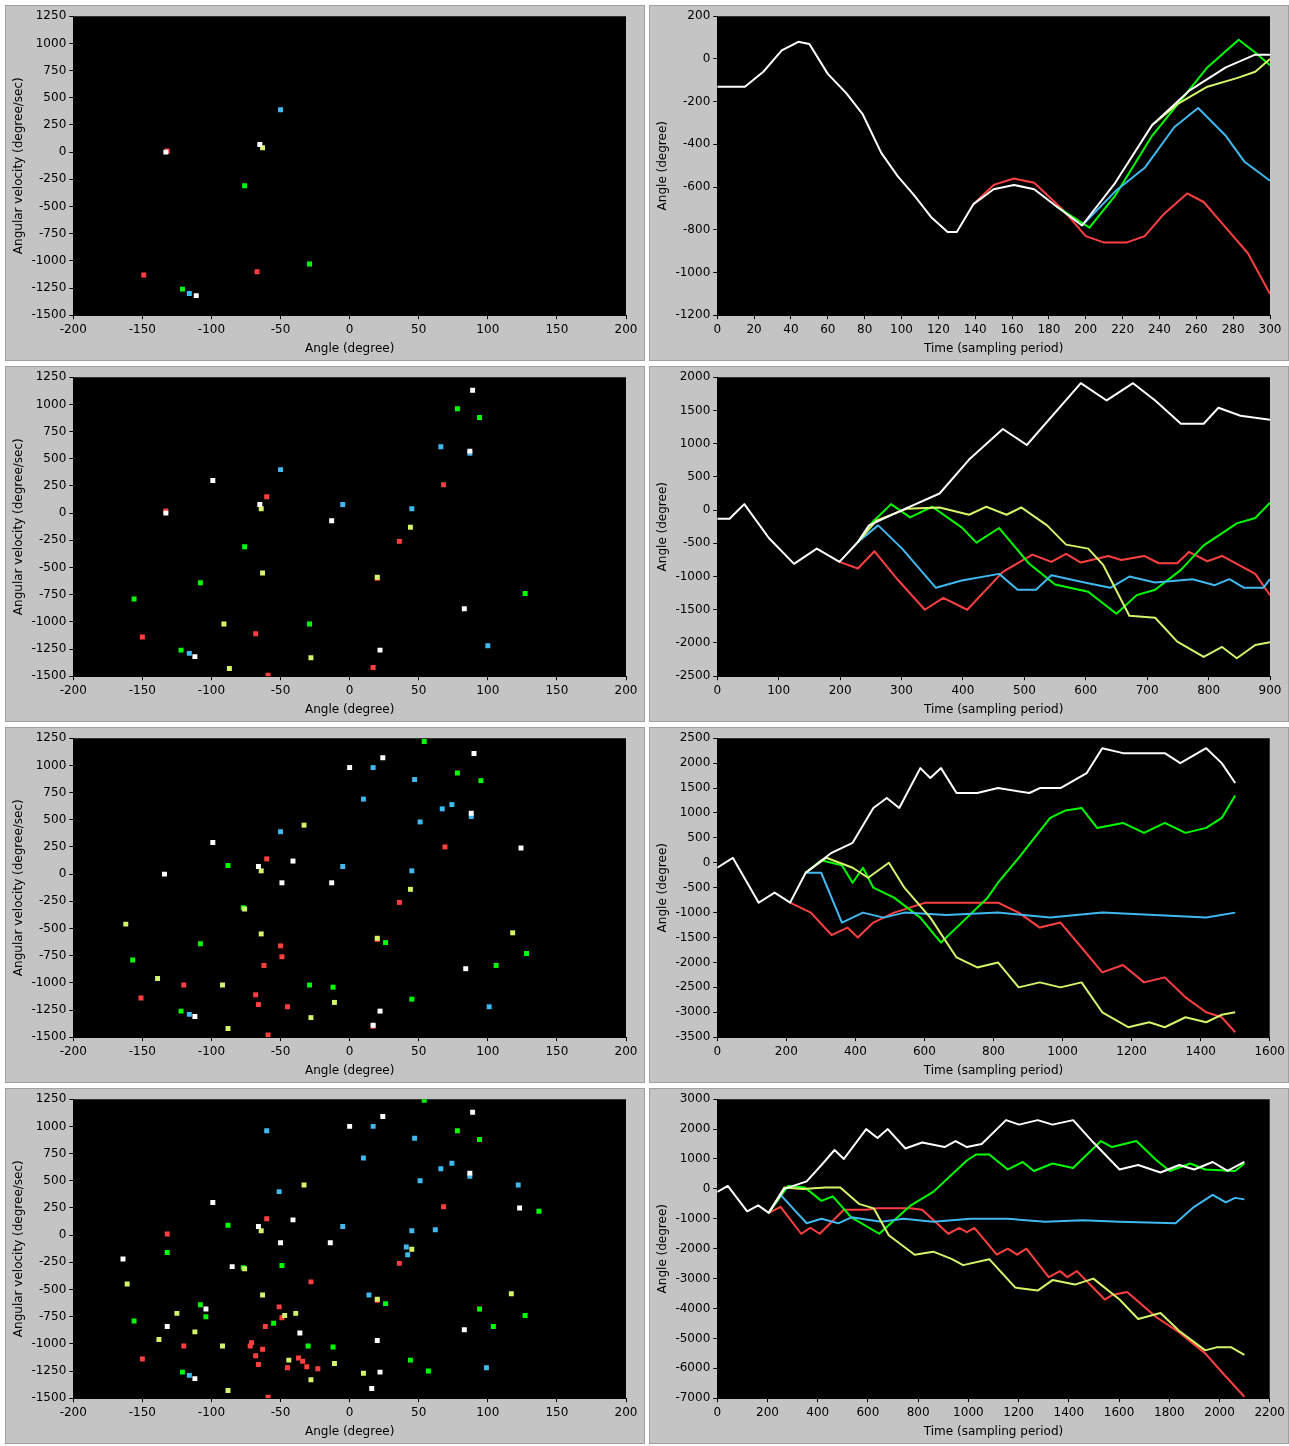 The image size is (1289, 1446). What do you see at coordinates (695, 1098) in the screenshot?
I see `y-tick-label: 3000` at bounding box center [695, 1098].